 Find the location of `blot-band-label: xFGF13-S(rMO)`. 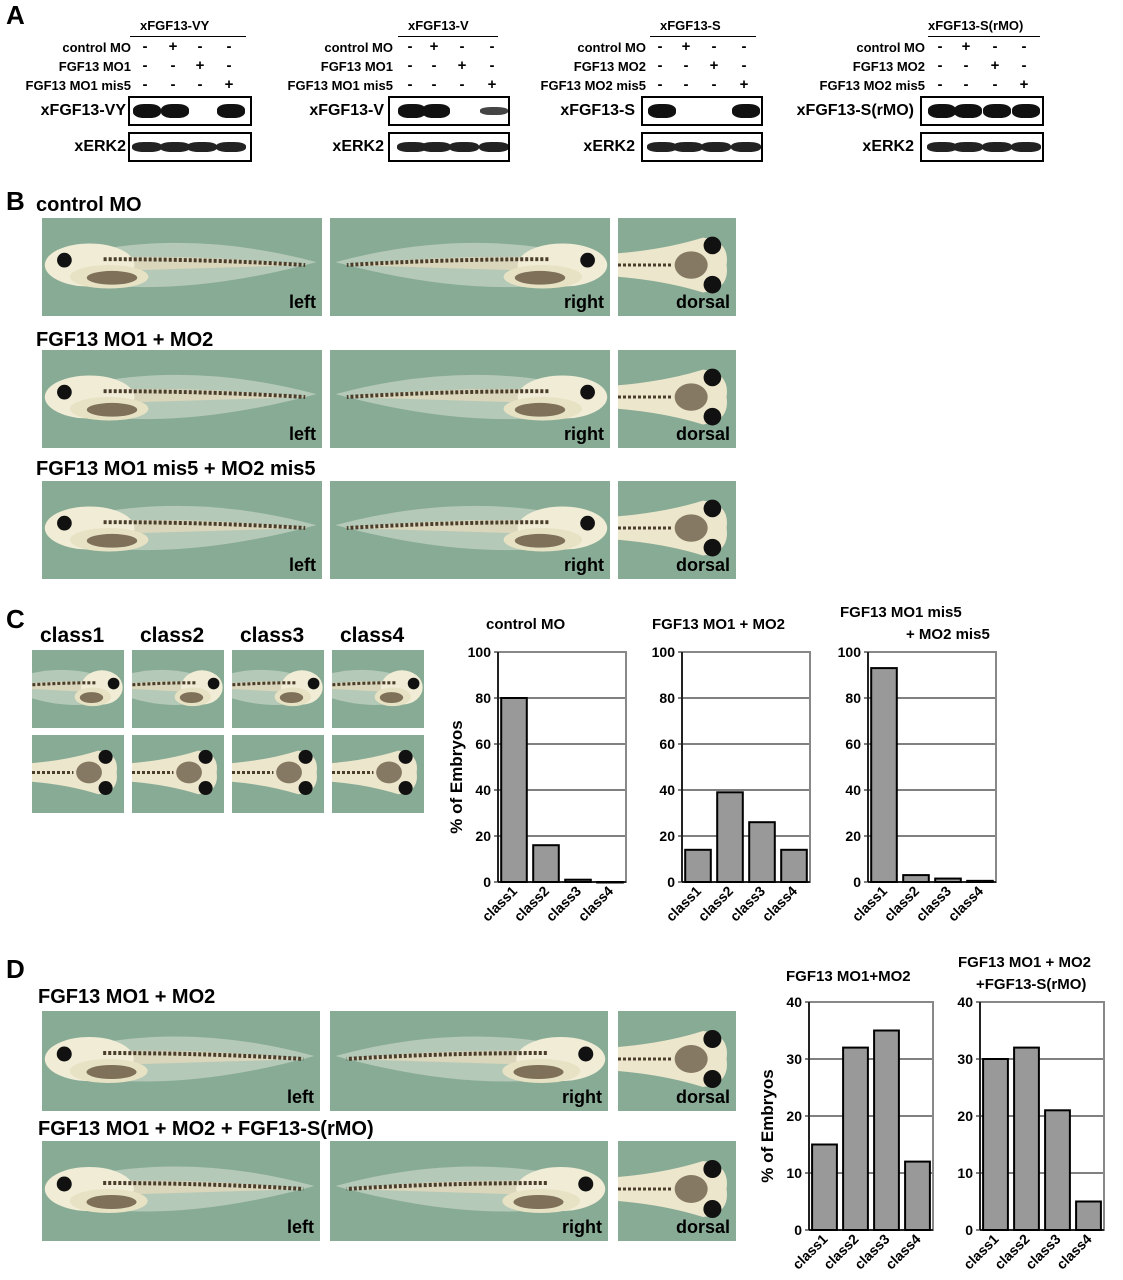

blot-band-label: xFGF13-S(rMO) is located at coordinates (855, 110).